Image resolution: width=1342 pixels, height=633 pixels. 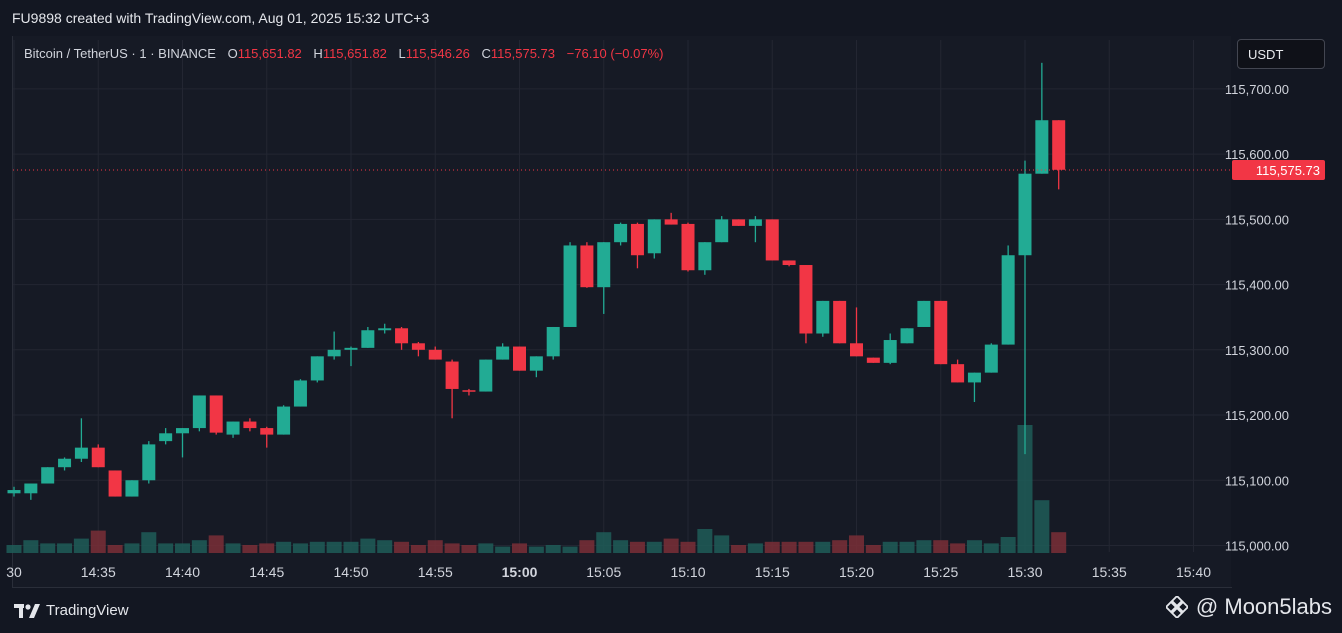 What do you see at coordinates (1257, 350) in the screenshot?
I see `y-tick-label: 115,300.00` at bounding box center [1257, 350].